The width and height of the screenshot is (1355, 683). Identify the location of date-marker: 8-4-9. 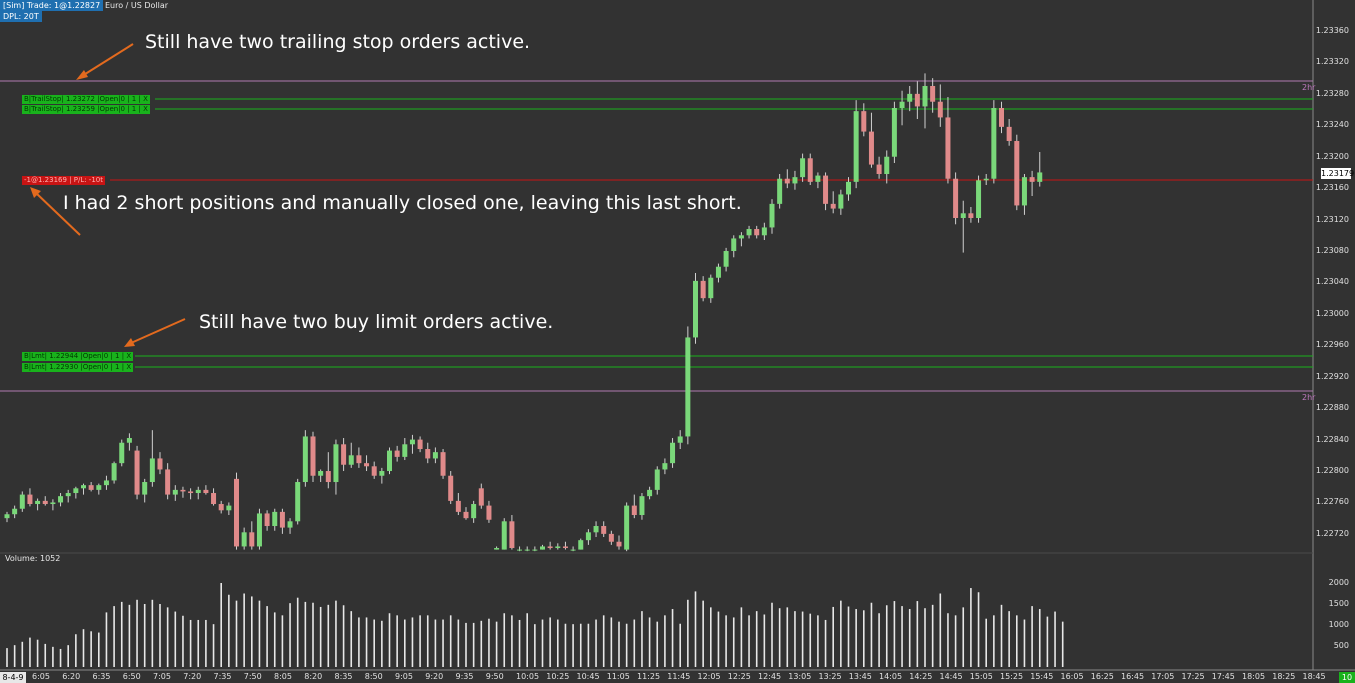
(13, 677).